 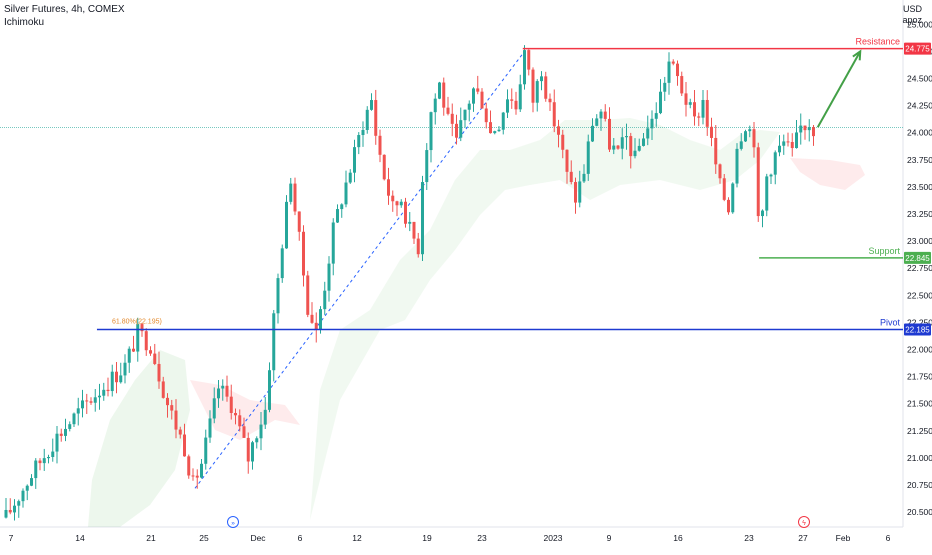 I want to click on support-label: Support, so click(x=884, y=251).